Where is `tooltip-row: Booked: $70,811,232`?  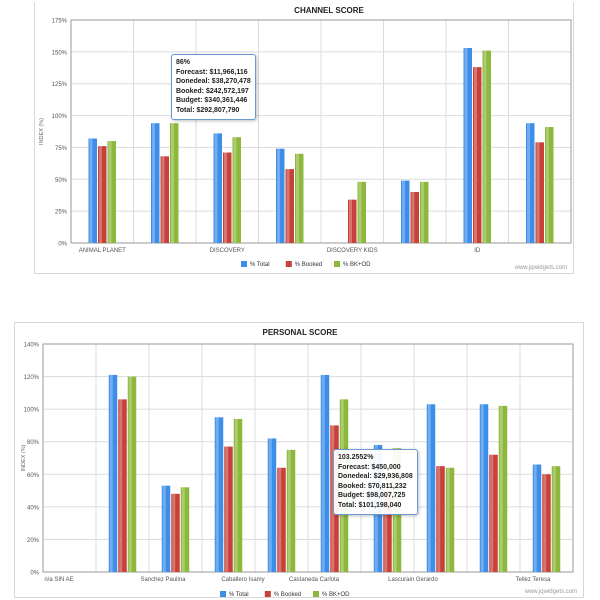
tooltip-row: Booked: $70,811,232 is located at coordinates (372, 486).